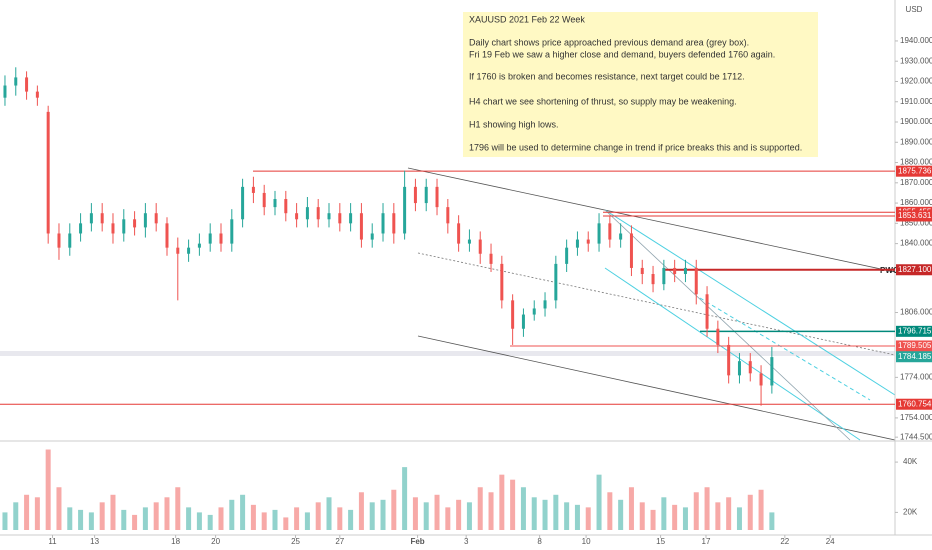 Image resolution: width=932 pixels, height=550 pixels. I want to click on level-tag-label: 1789.505, so click(915, 345).